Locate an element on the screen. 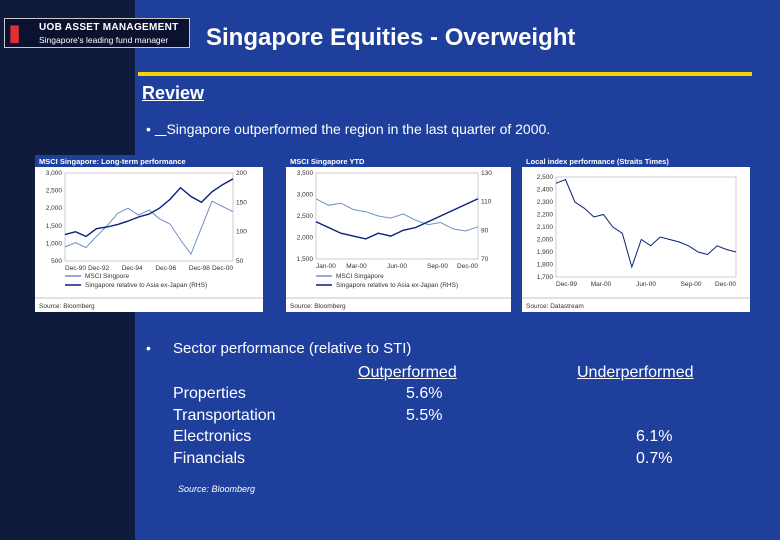  chart-title: Local index performance (Straits Times) is located at coordinates (597, 161).